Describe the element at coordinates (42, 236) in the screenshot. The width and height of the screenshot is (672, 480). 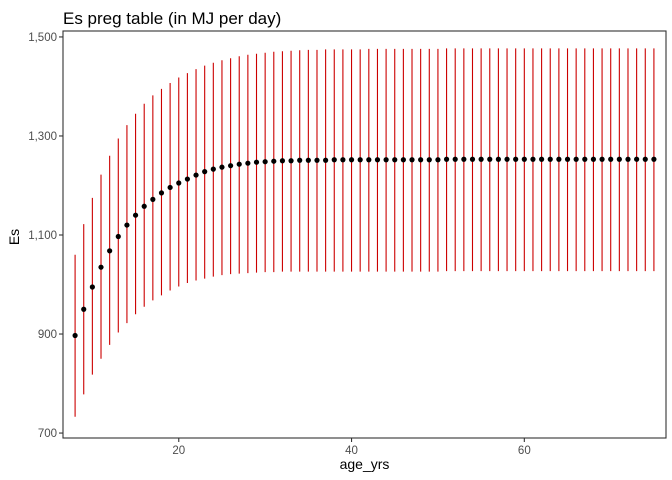
I see `y-tick-label: 1,100` at that location.